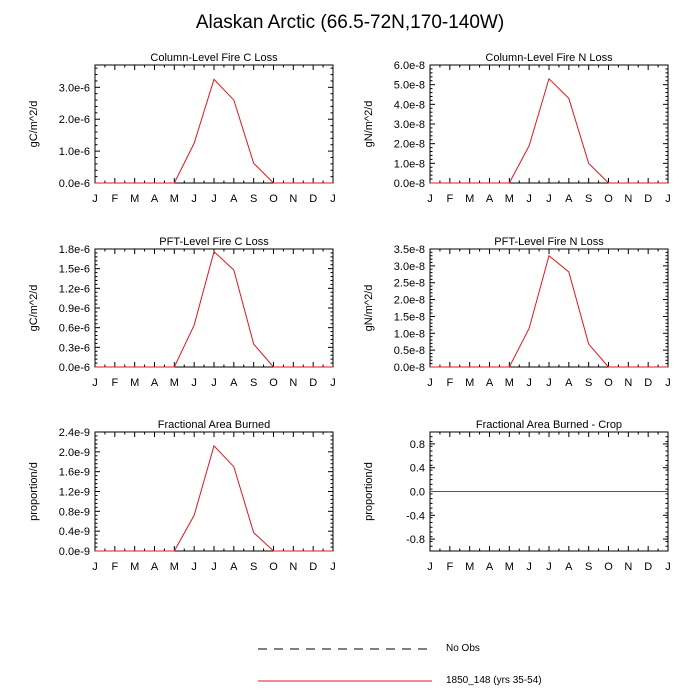  I want to click on y-tick-label: 1.6e-9, so click(74, 473).